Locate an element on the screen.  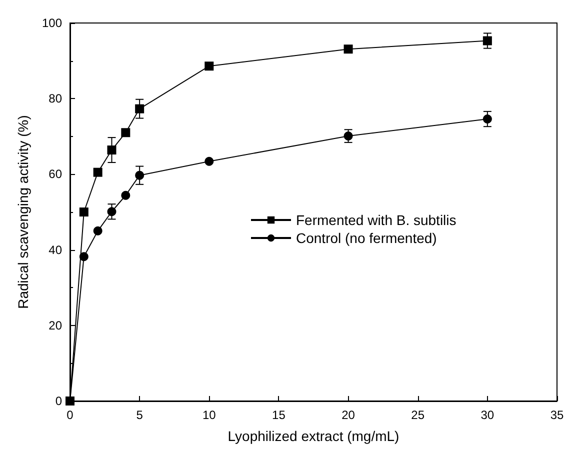
x-axis-title: Lyophilized extract (mg/mL) is located at coordinates (314, 436).